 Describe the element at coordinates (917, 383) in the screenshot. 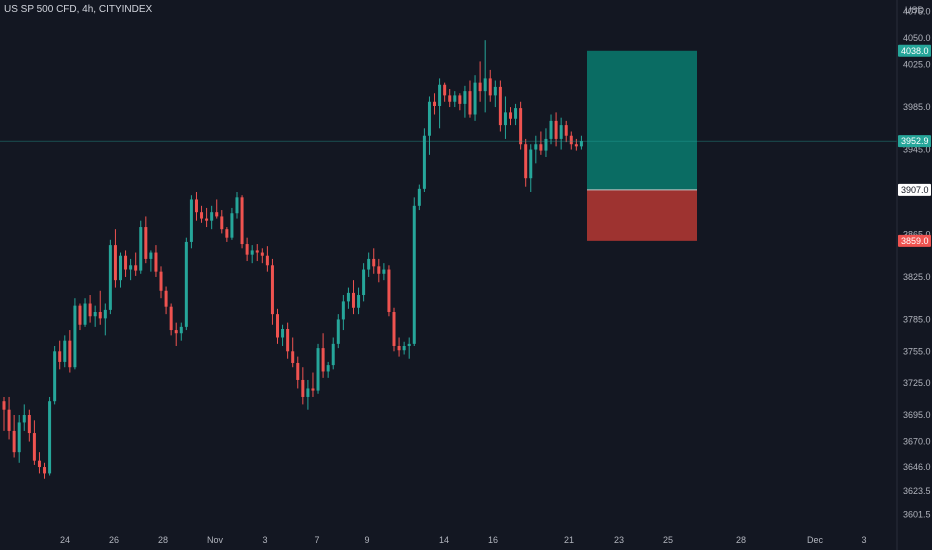

I see `y-tick-label: 3725.0` at that location.